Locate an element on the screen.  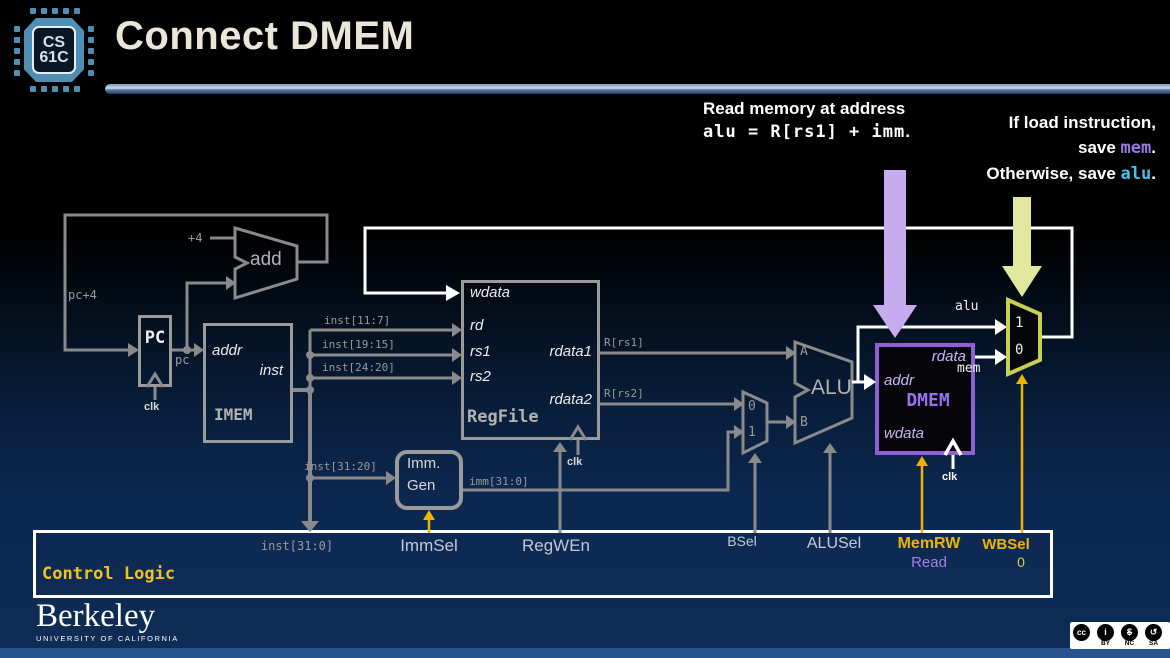
dmem-rdata-port: rdata is located at coordinates (948, 356).